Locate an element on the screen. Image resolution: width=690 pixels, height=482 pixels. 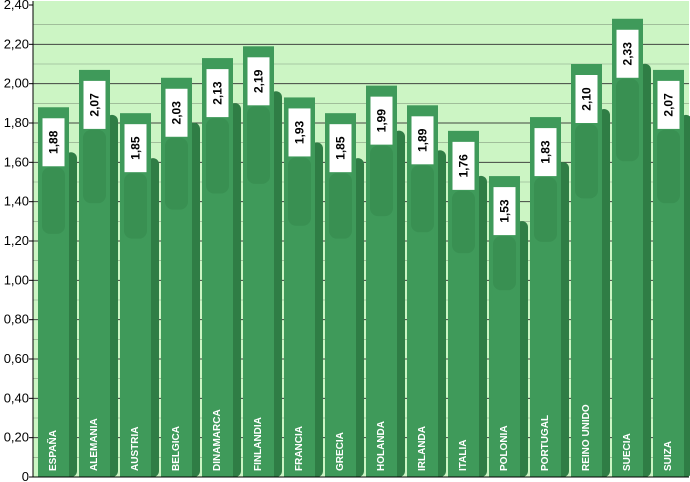
y-tick-label: 1,20 is located at coordinates (16, 240).